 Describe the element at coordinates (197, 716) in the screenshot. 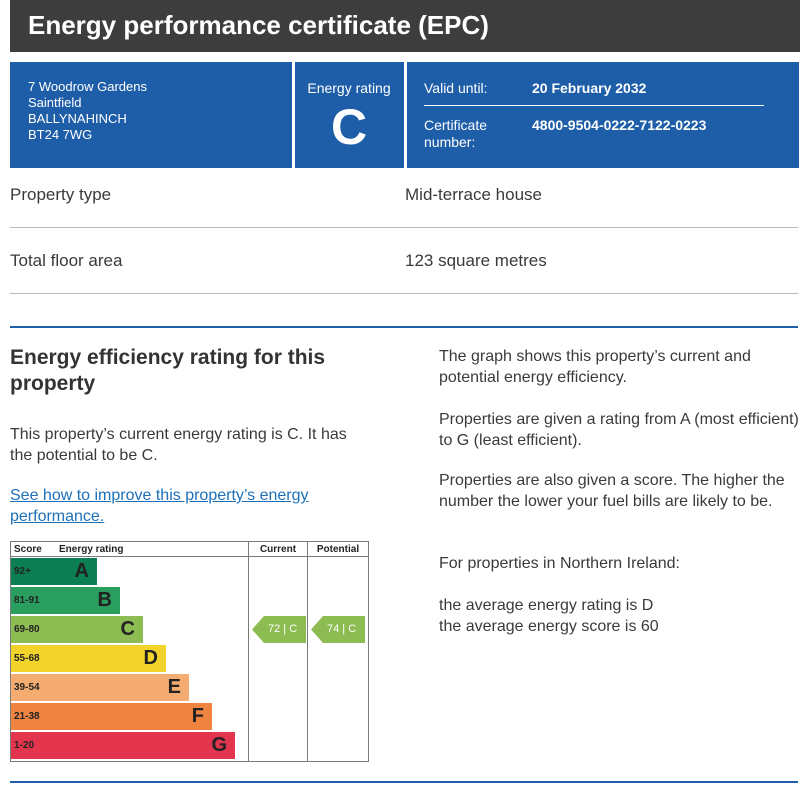

I see `band-letter-label: F` at that location.